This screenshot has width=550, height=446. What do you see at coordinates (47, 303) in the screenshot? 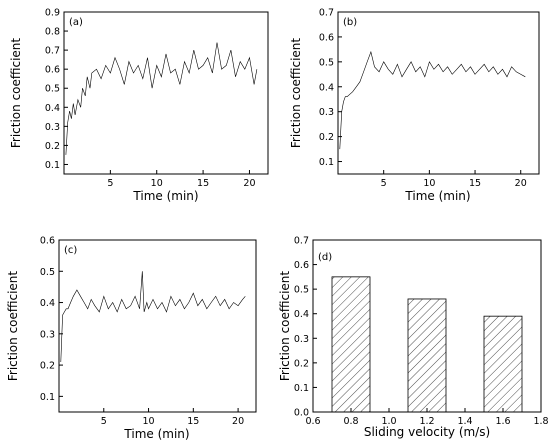
I see `panel-c-ytick-label-3: 0.4` at bounding box center [47, 303].